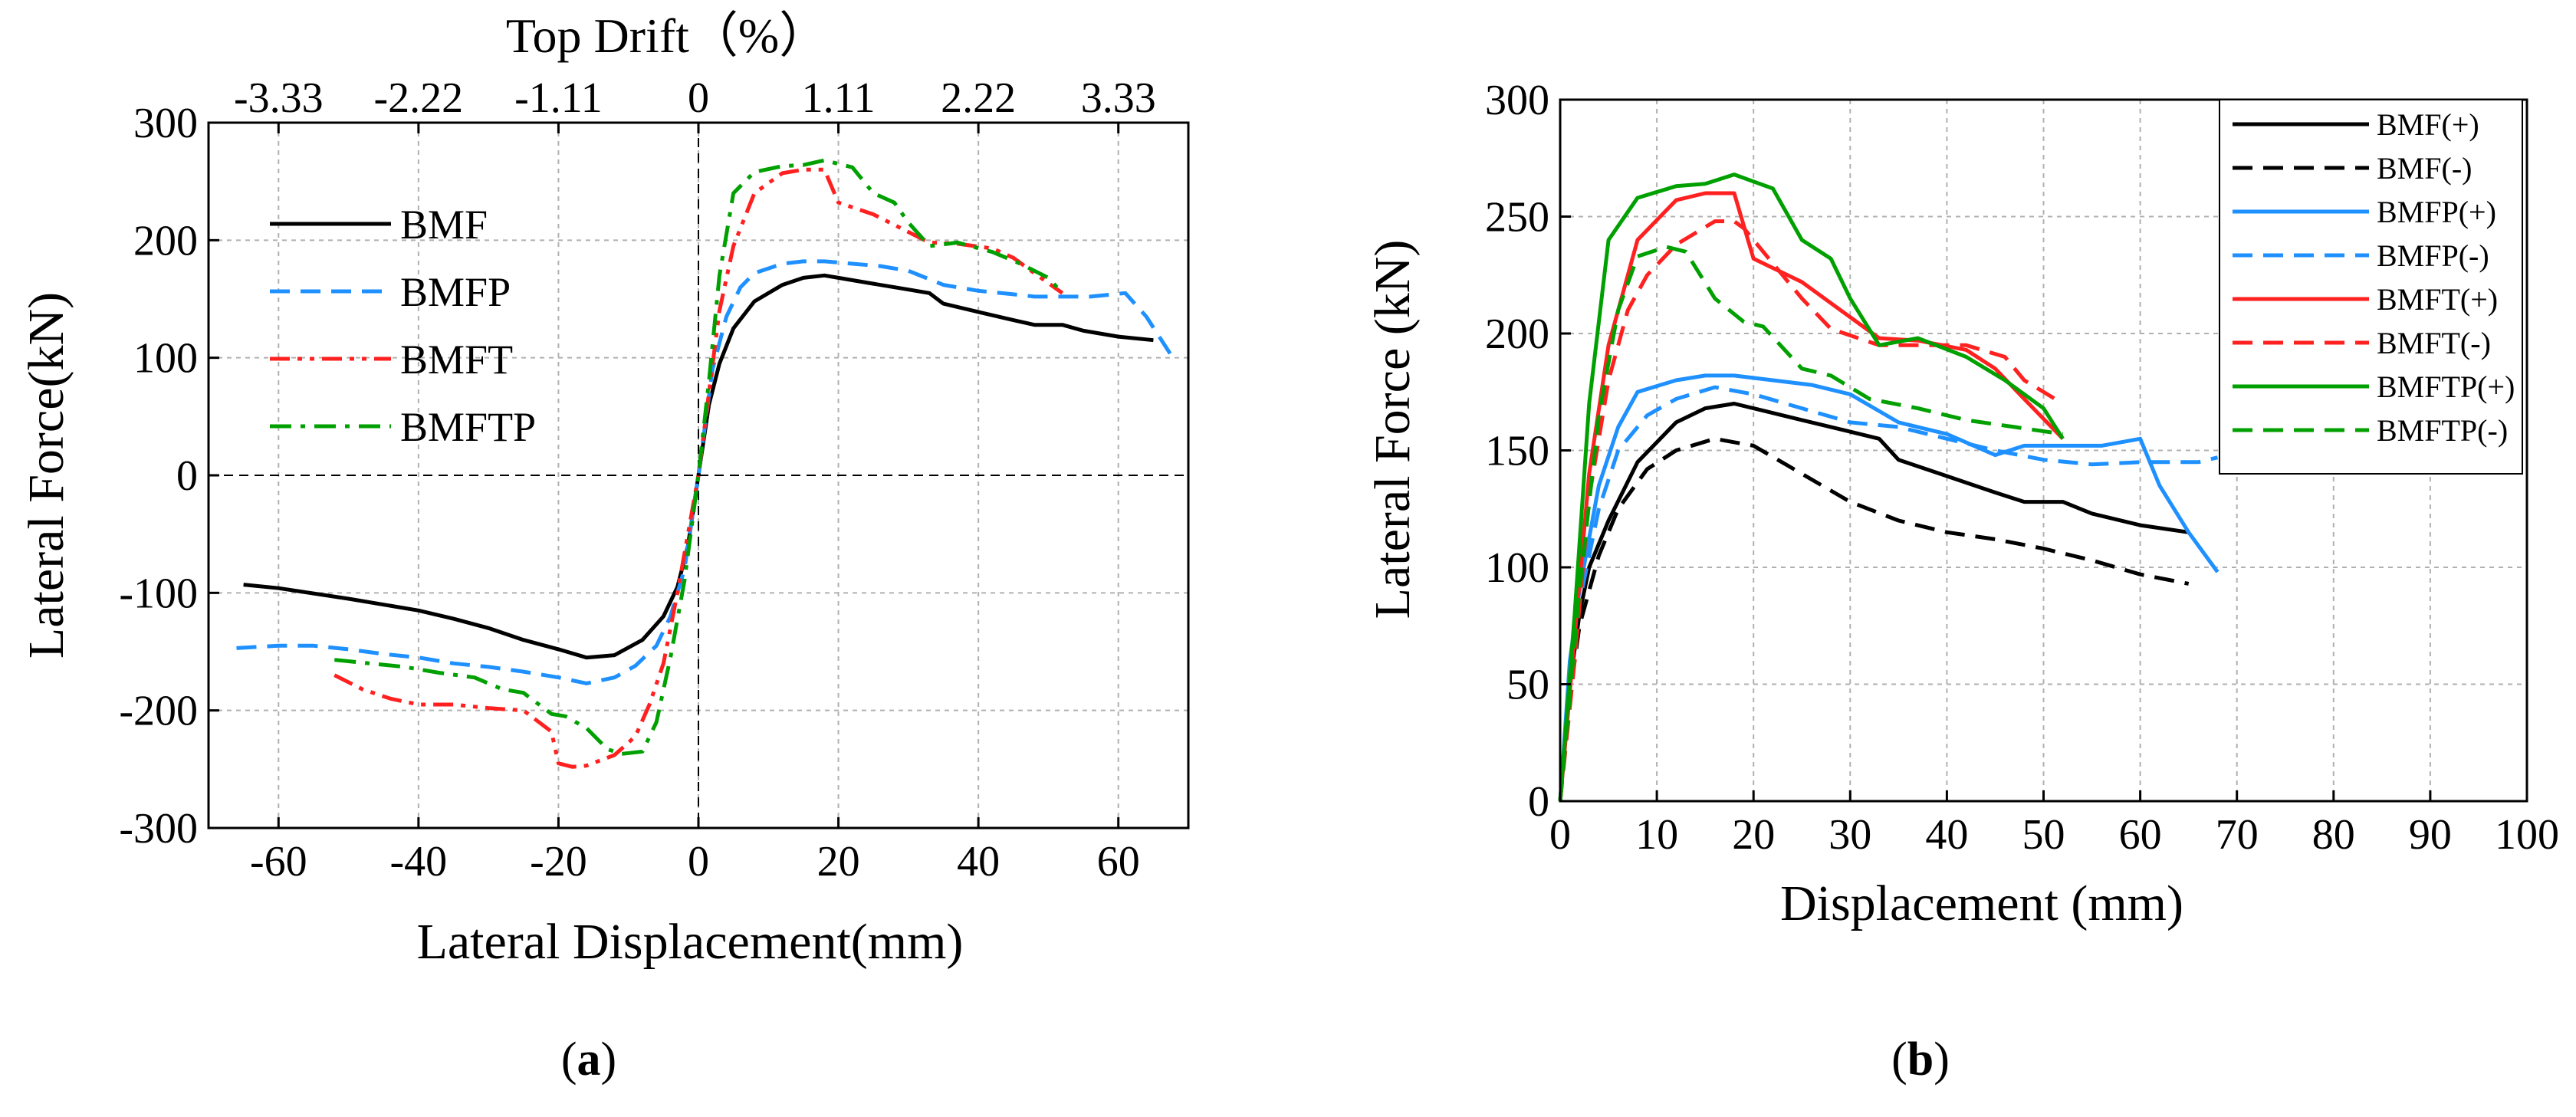  I want to click on x-tick-label: 70, so click(2238, 835).